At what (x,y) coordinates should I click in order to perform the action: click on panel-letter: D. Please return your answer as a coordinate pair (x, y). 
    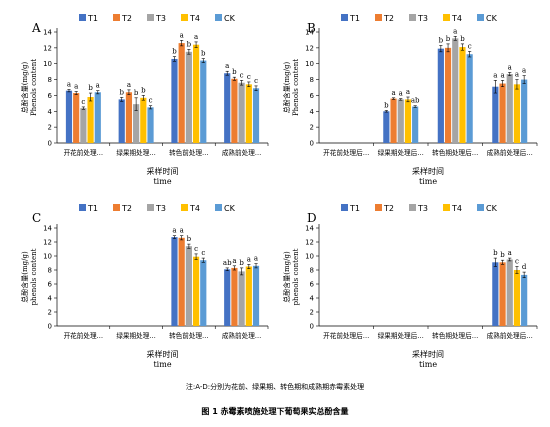
    Looking at the image, I should click on (312, 218).